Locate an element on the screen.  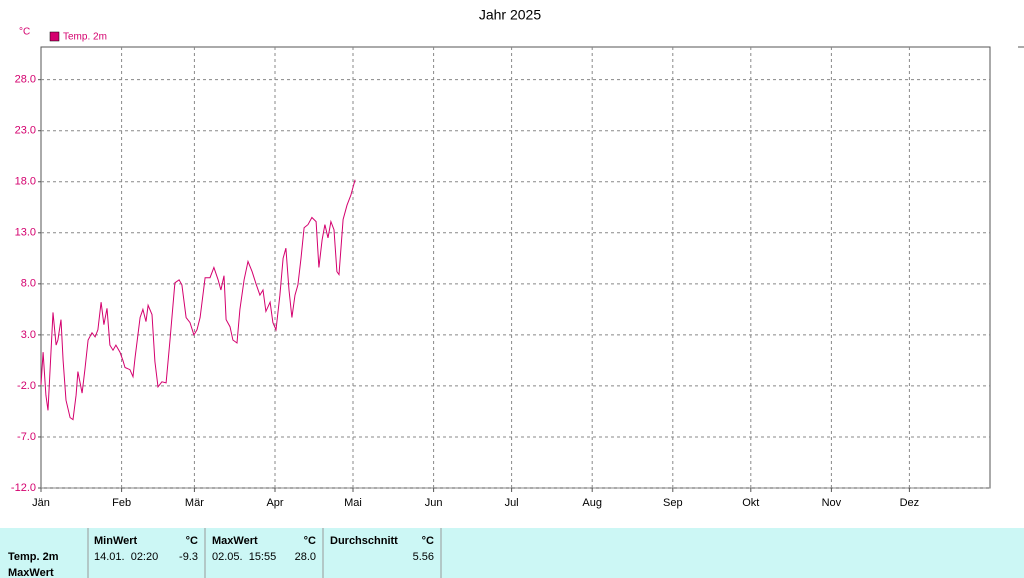
x-tick-label: Okt is located at coordinates (750, 503).